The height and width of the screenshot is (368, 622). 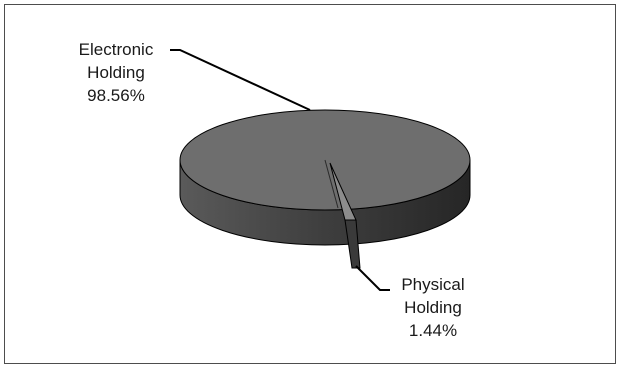 I want to click on pie-slice-physical, so click(x=343, y=191).